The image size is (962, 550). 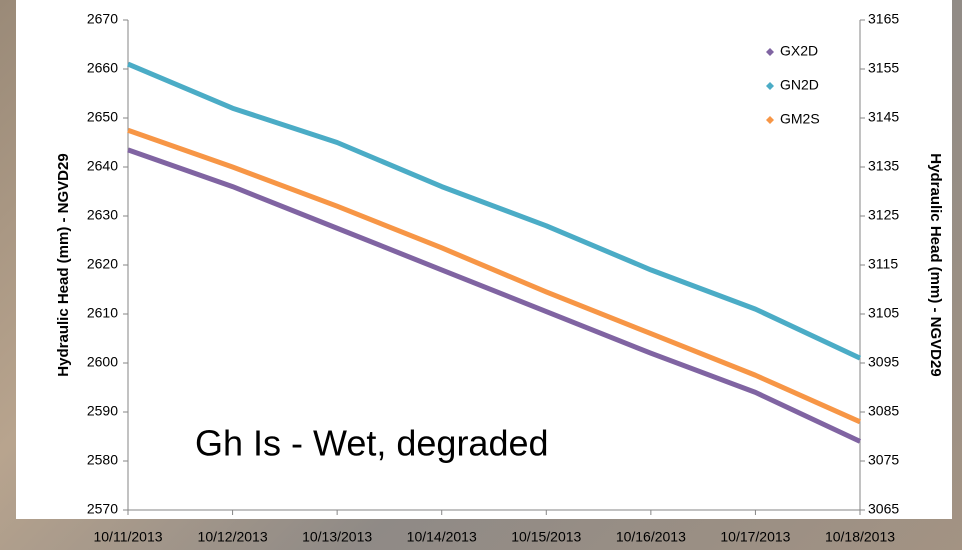 What do you see at coordinates (883, 411) in the screenshot?
I see `y2-tick-label: 3085` at bounding box center [883, 411].